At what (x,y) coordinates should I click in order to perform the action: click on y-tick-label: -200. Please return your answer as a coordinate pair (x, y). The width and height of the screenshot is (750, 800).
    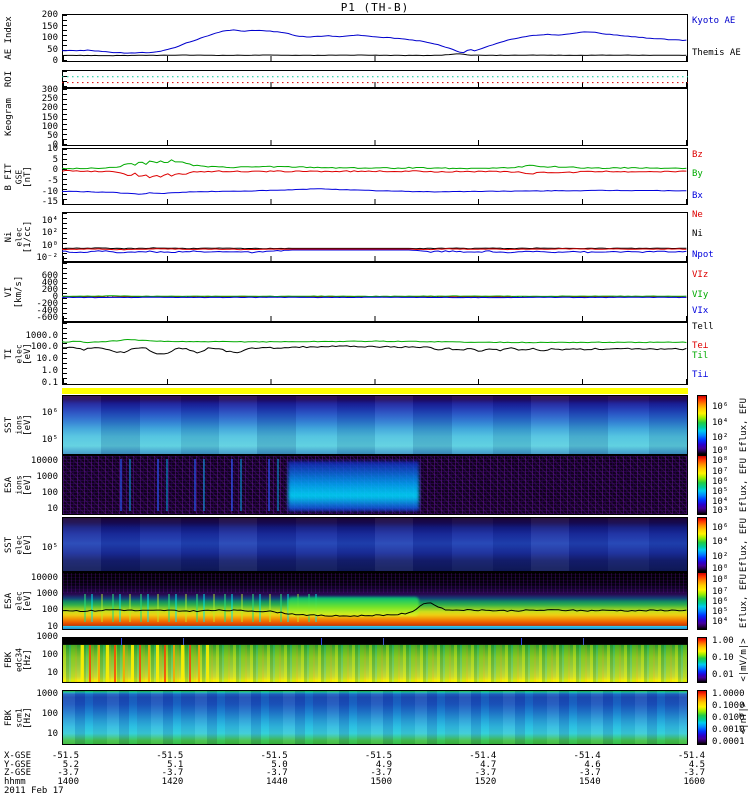
    Looking at the image, I should click on (47, 303).